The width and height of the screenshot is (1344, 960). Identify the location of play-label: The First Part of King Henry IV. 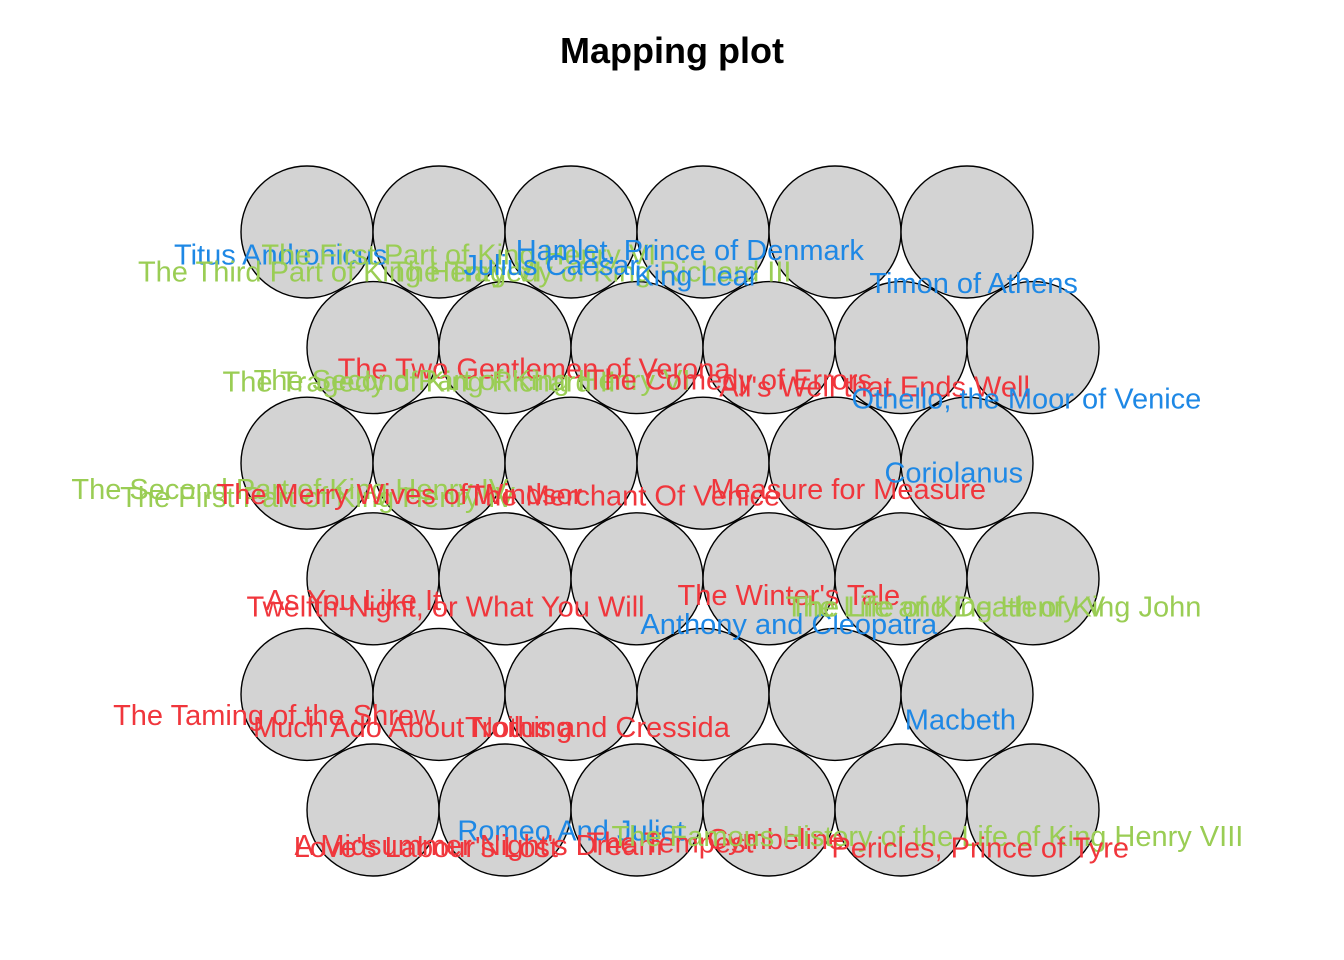
(318, 498).